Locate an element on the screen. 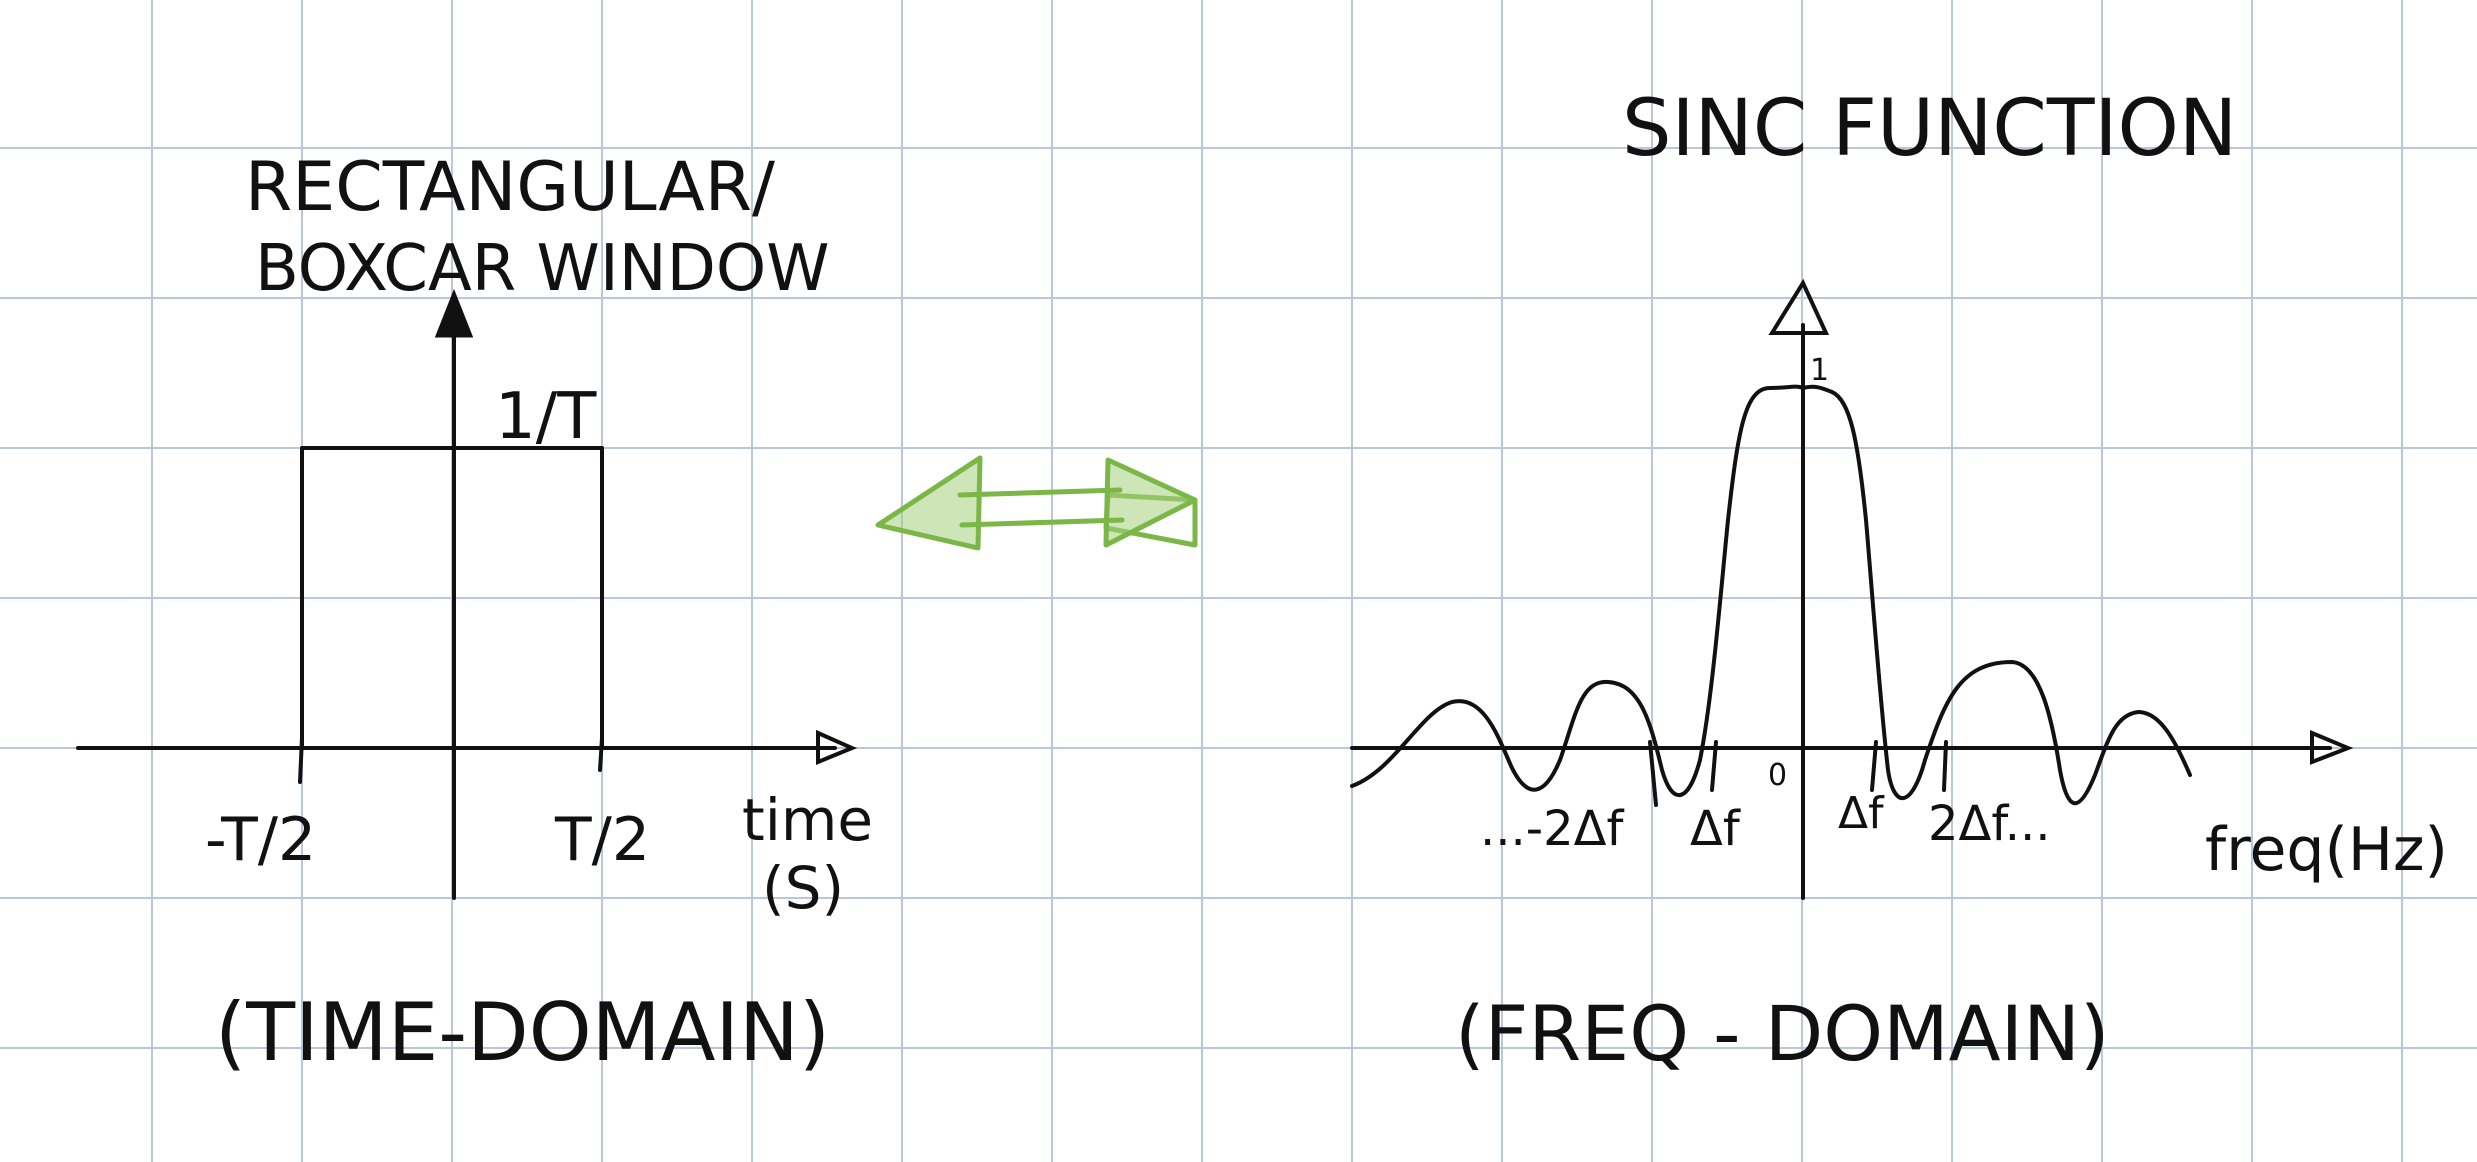 The image size is (2477, 1162). origin-label: 0 is located at coordinates (1777, 775).